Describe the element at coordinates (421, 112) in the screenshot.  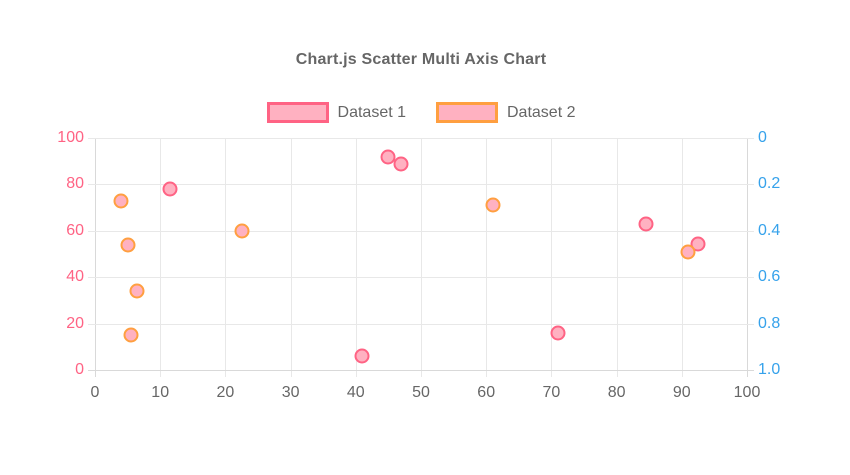
I see `legend: Dataset 1 Dataset 2` at that location.